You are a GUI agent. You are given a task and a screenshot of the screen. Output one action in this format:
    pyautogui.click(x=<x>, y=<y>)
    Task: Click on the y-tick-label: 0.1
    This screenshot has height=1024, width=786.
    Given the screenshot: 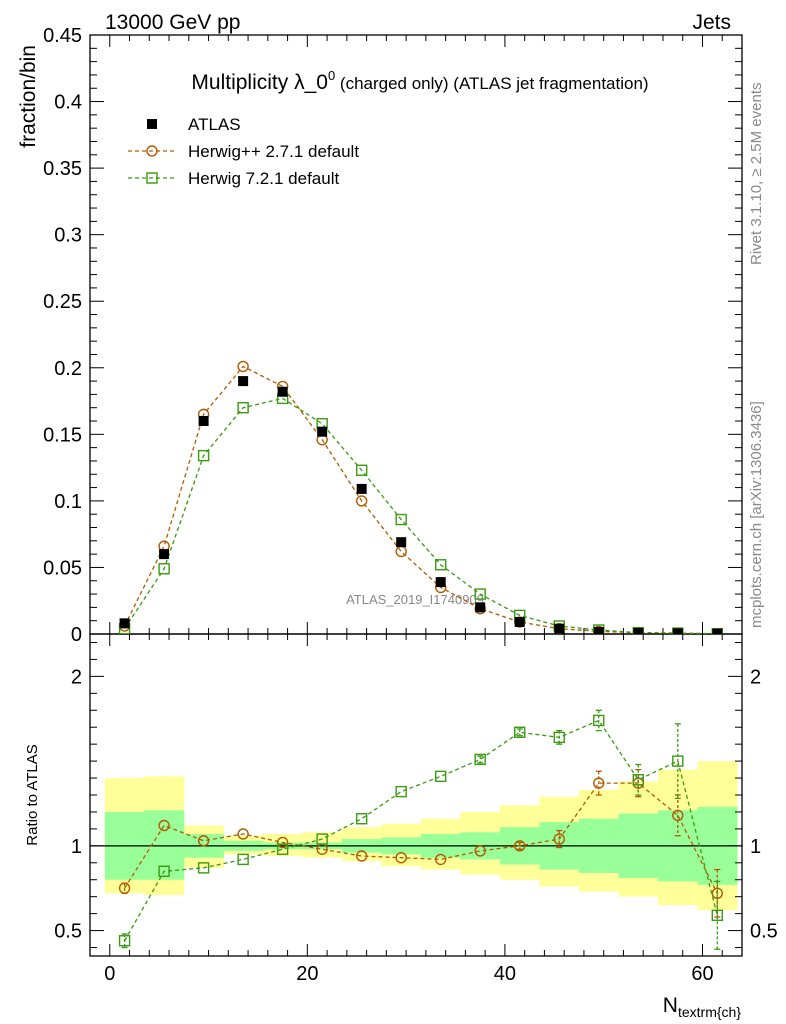 What is the action you would take?
    pyautogui.click(x=68, y=502)
    